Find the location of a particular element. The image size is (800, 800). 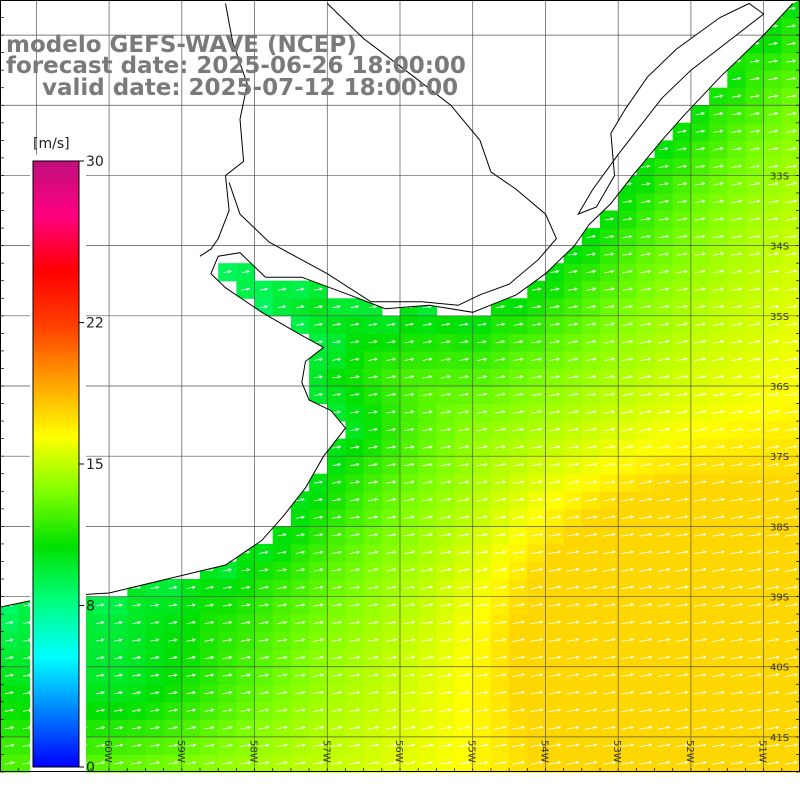

colorbar-tick-label: 15 is located at coordinates (95, 465).